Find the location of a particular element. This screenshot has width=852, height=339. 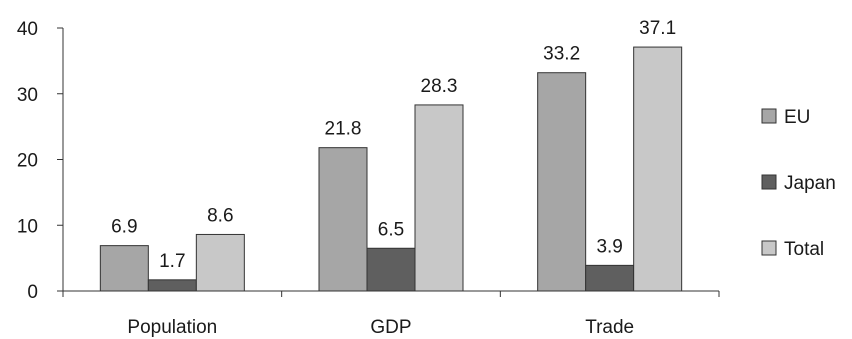

legend-label-total: Total is located at coordinates (804, 249).